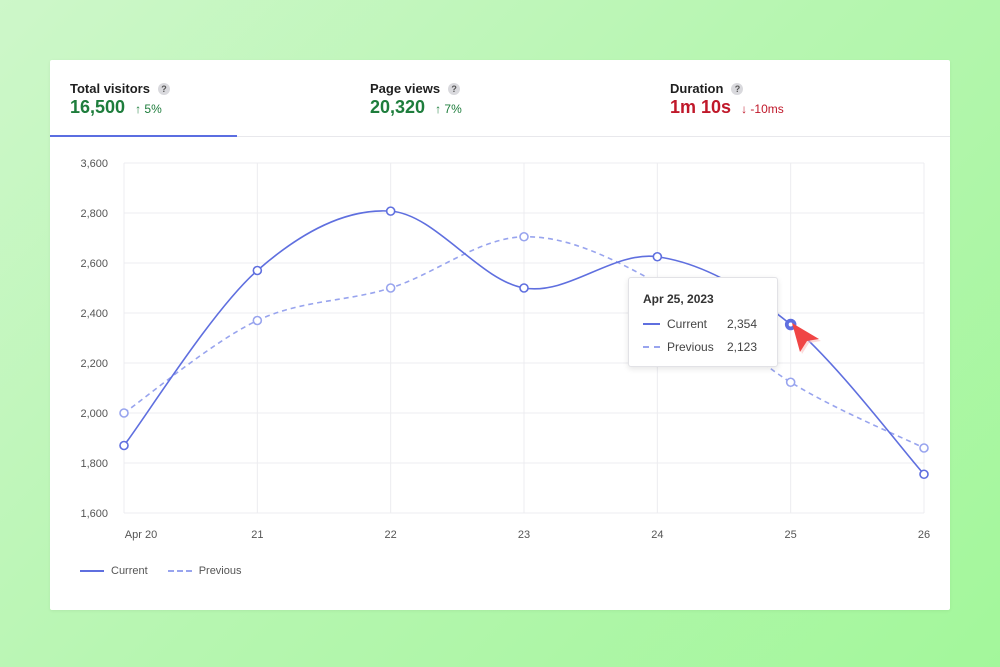  What do you see at coordinates (94, 514) in the screenshot?
I see `y-tick-label: 1,600` at bounding box center [94, 514].